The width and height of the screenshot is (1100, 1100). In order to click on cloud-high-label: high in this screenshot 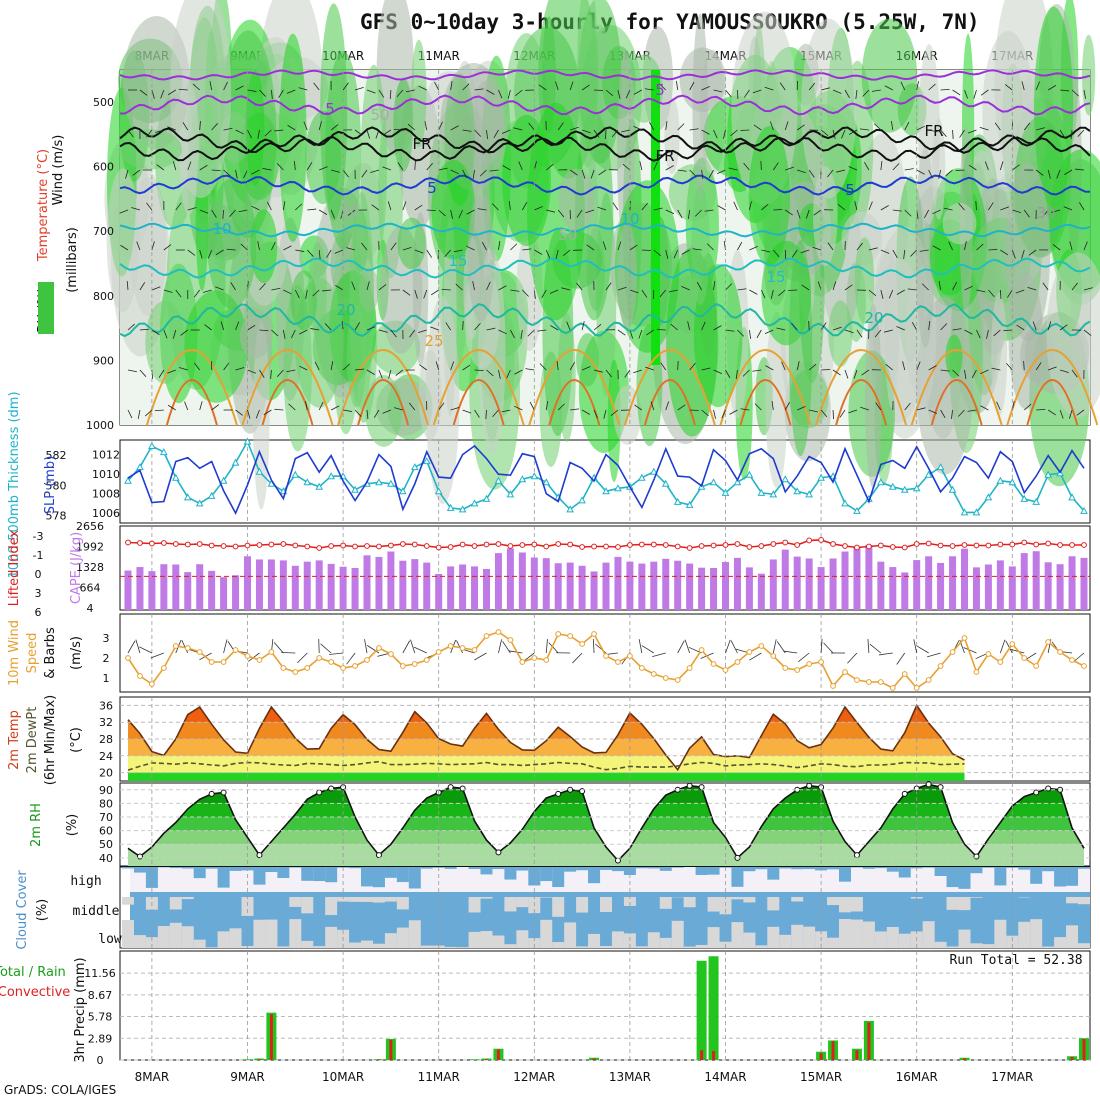, I will do `click(85, 881)`.